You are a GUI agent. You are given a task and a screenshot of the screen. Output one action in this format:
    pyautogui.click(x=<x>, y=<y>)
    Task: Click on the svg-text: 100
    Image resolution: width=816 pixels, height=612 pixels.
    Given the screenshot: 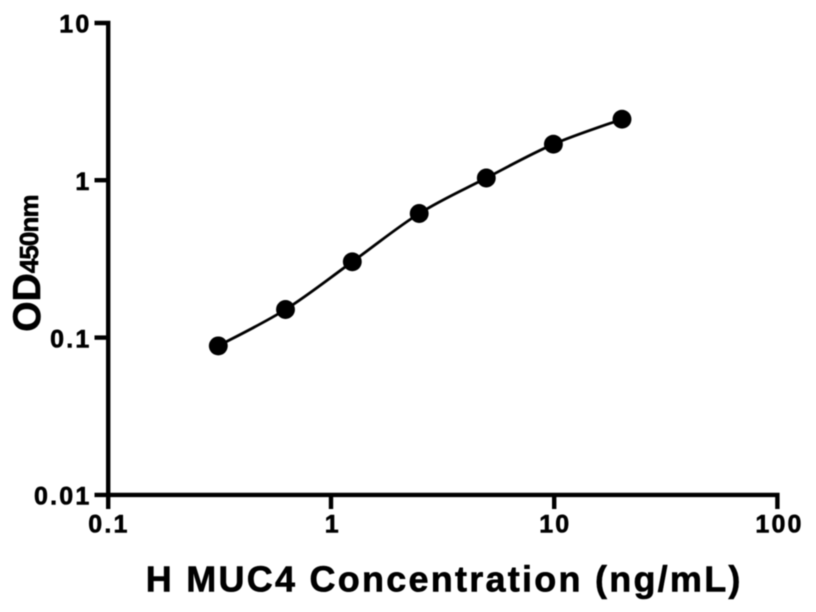 What is the action you would take?
    pyautogui.click(x=779, y=525)
    